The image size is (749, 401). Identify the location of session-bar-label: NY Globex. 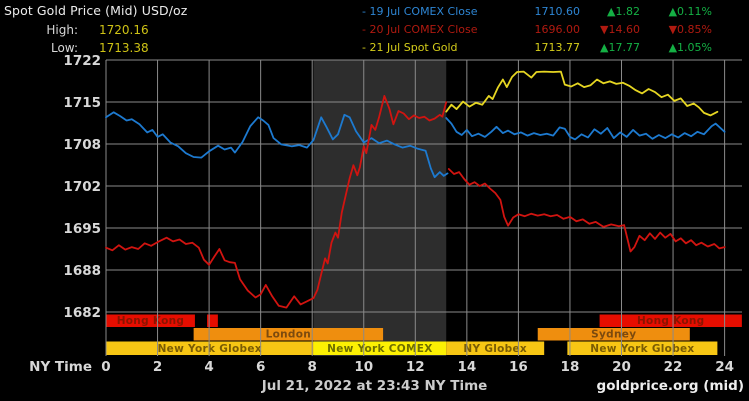
(495, 349).